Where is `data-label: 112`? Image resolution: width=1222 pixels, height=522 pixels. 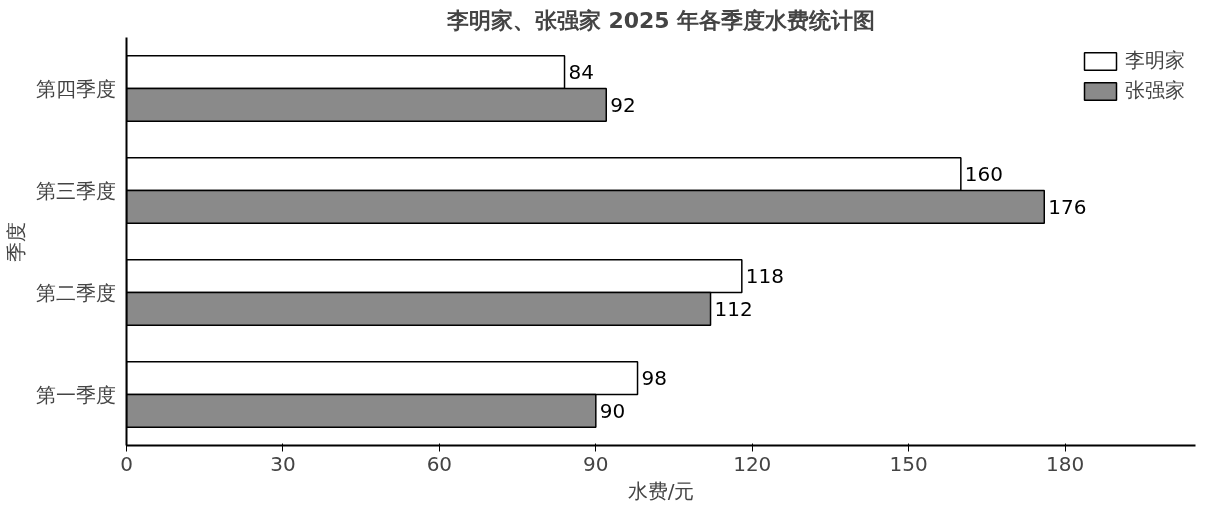
data-label: 112 is located at coordinates (733, 308).